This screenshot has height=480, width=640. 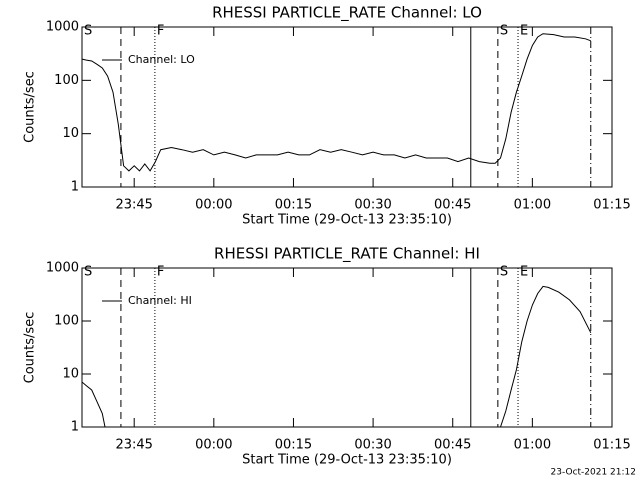 What do you see at coordinates (160, 300) in the screenshot?
I see `legend-label: Channel: HI` at bounding box center [160, 300].